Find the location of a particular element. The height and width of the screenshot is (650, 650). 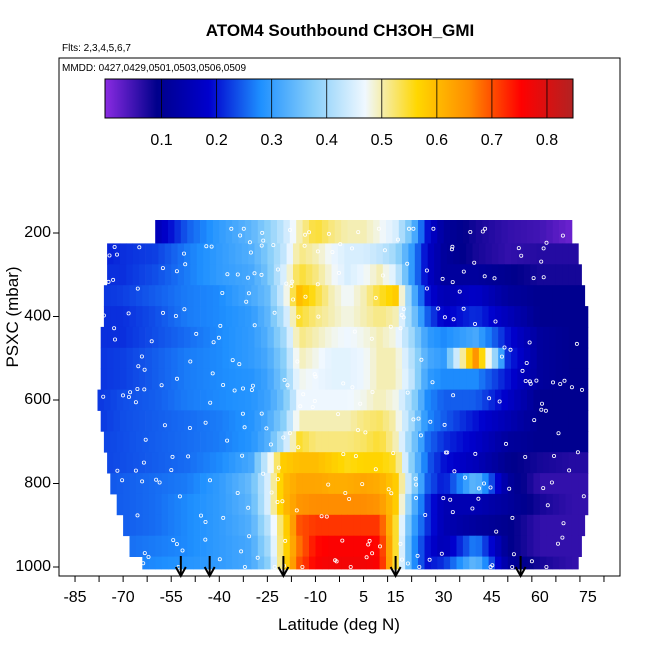

colorbar-tick-label: 0.3 is located at coordinates (272, 140).